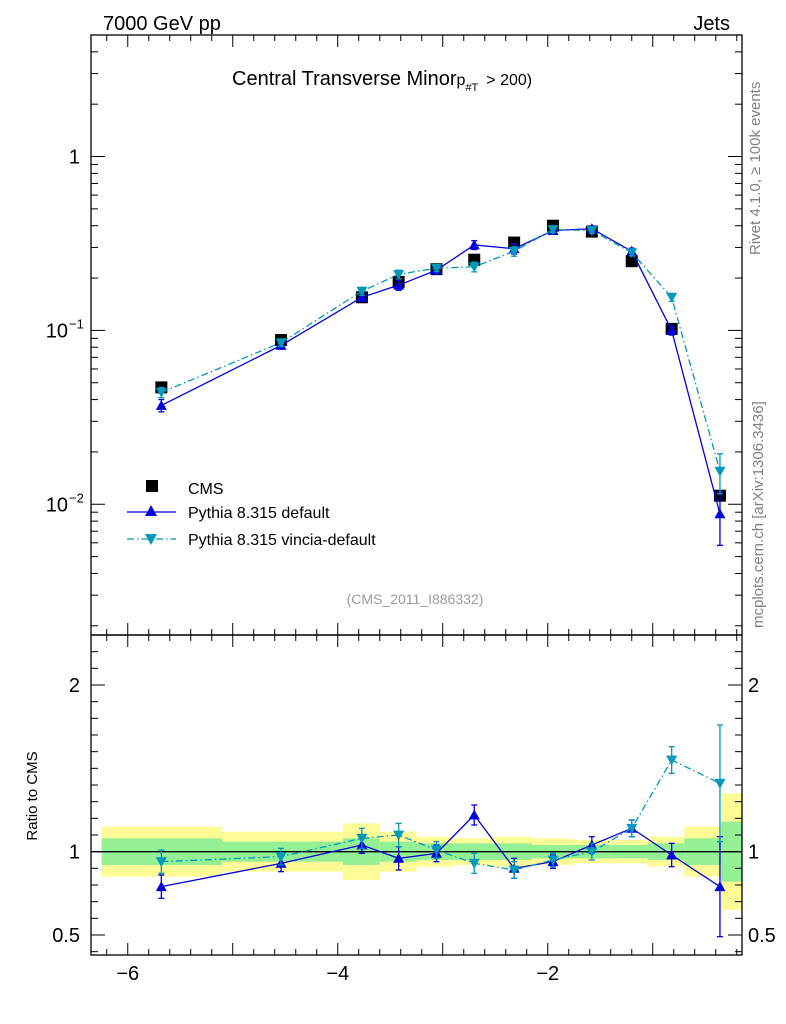  What do you see at coordinates (259, 513) in the screenshot?
I see `legend-label-default: Pythia 8.315 default` at bounding box center [259, 513].